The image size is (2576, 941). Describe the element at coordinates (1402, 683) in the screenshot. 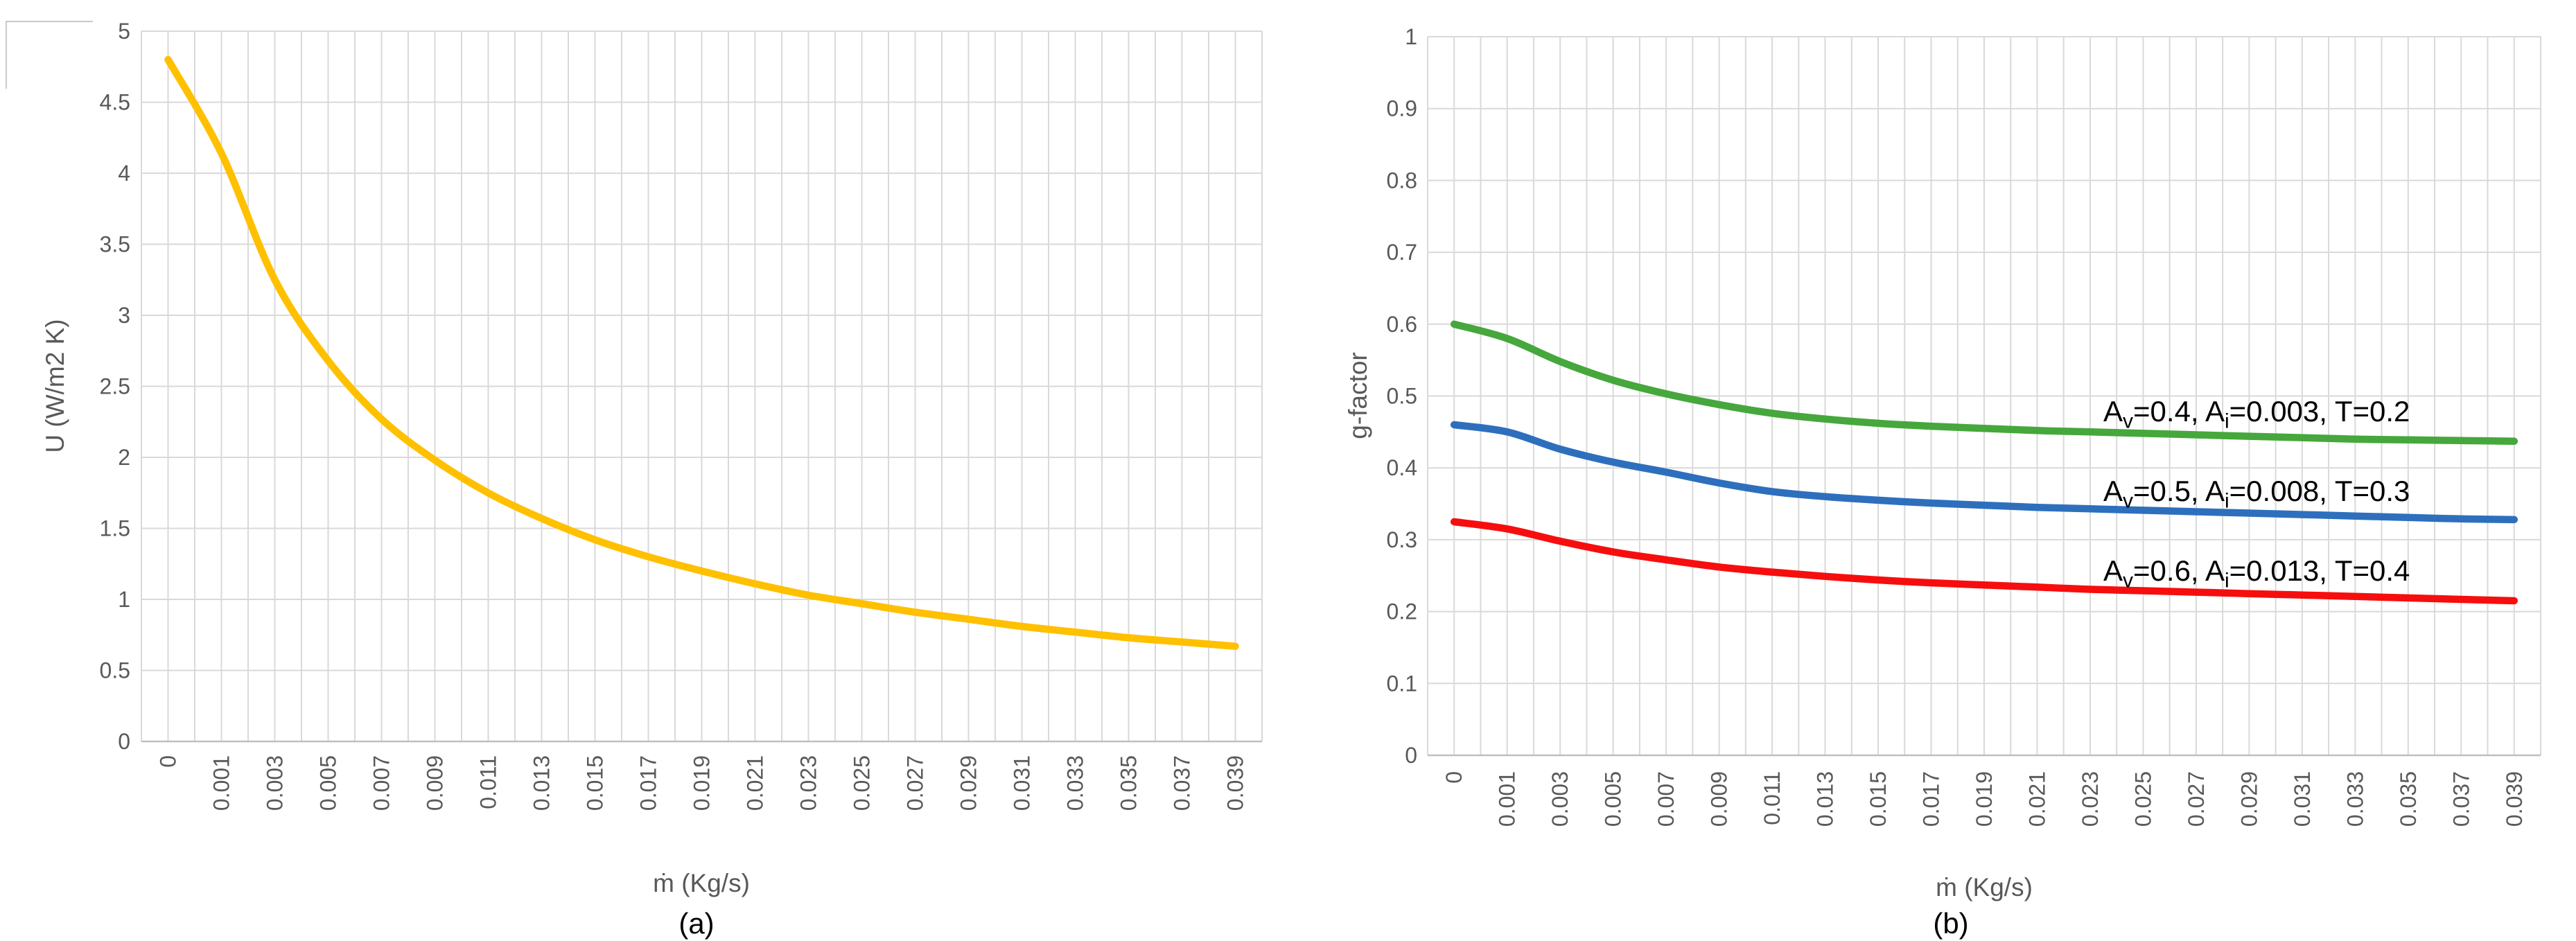

I see `y-tick-label: 0.1` at that location.